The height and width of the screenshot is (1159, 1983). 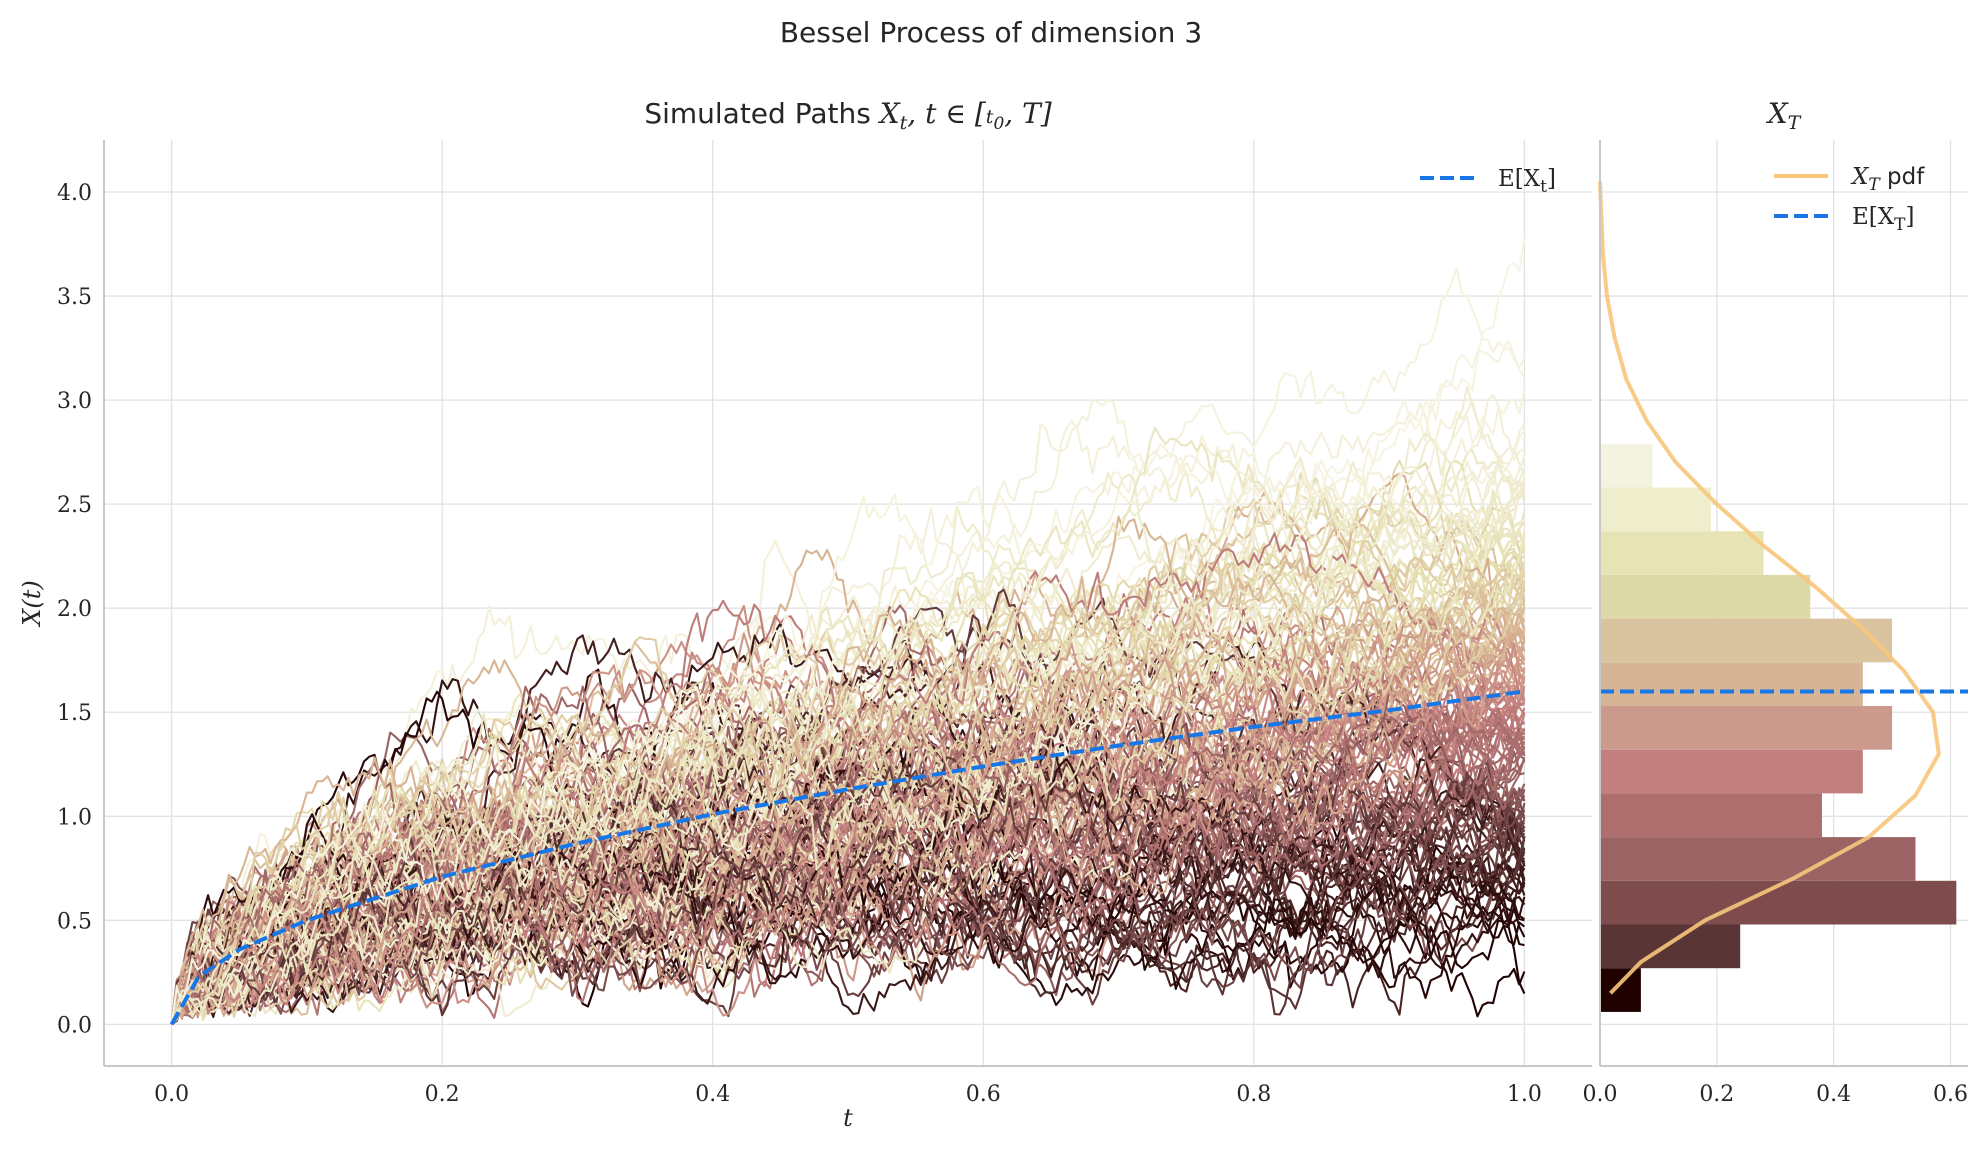 What do you see at coordinates (74, 193) in the screenshot?
I see `main-y-tick-label: 4.0` at bounding box center [74, 193].